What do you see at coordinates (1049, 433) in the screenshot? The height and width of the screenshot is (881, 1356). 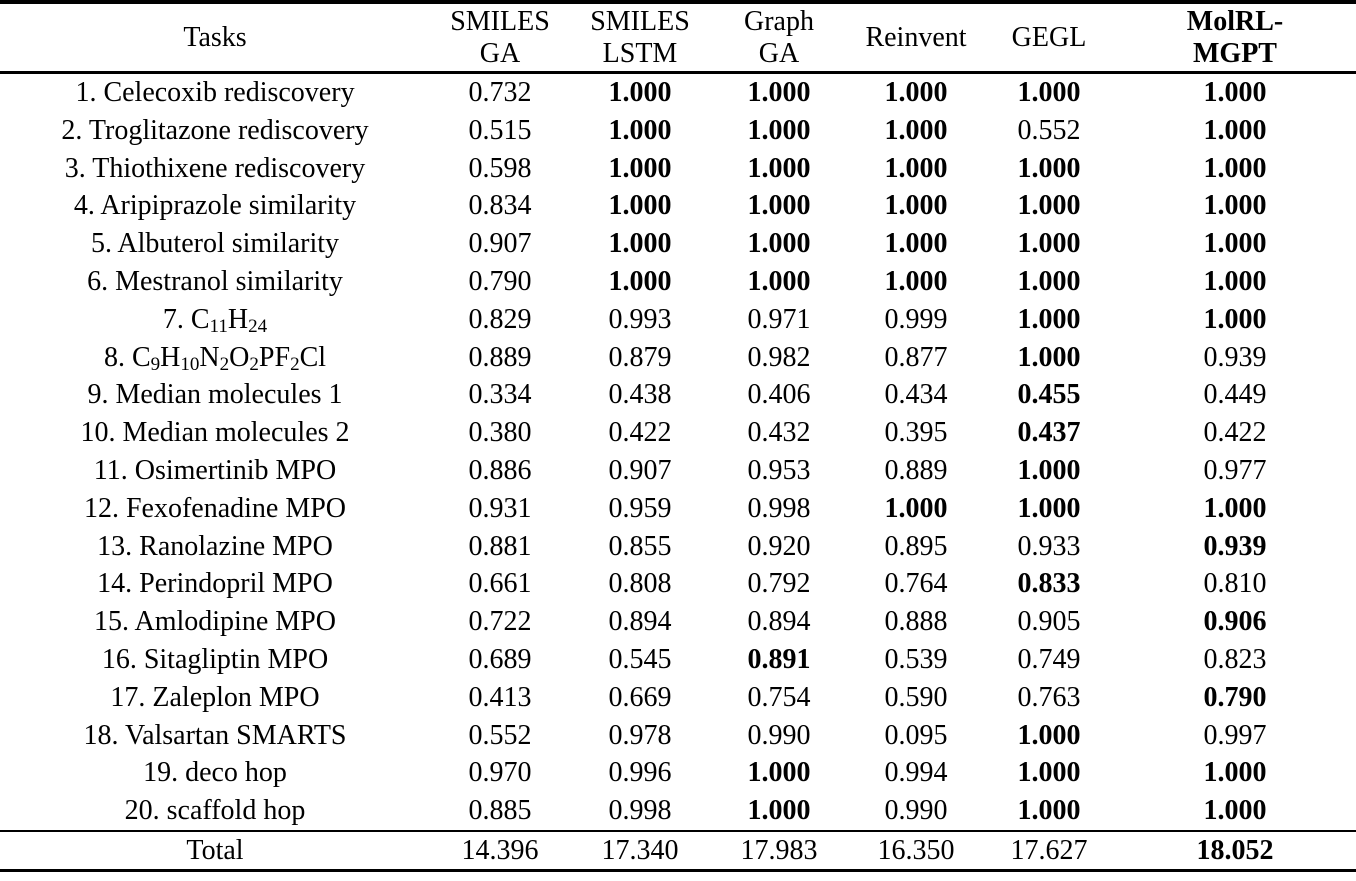 I see `value-cell: 0.437` at bounding box center [1049, 433].